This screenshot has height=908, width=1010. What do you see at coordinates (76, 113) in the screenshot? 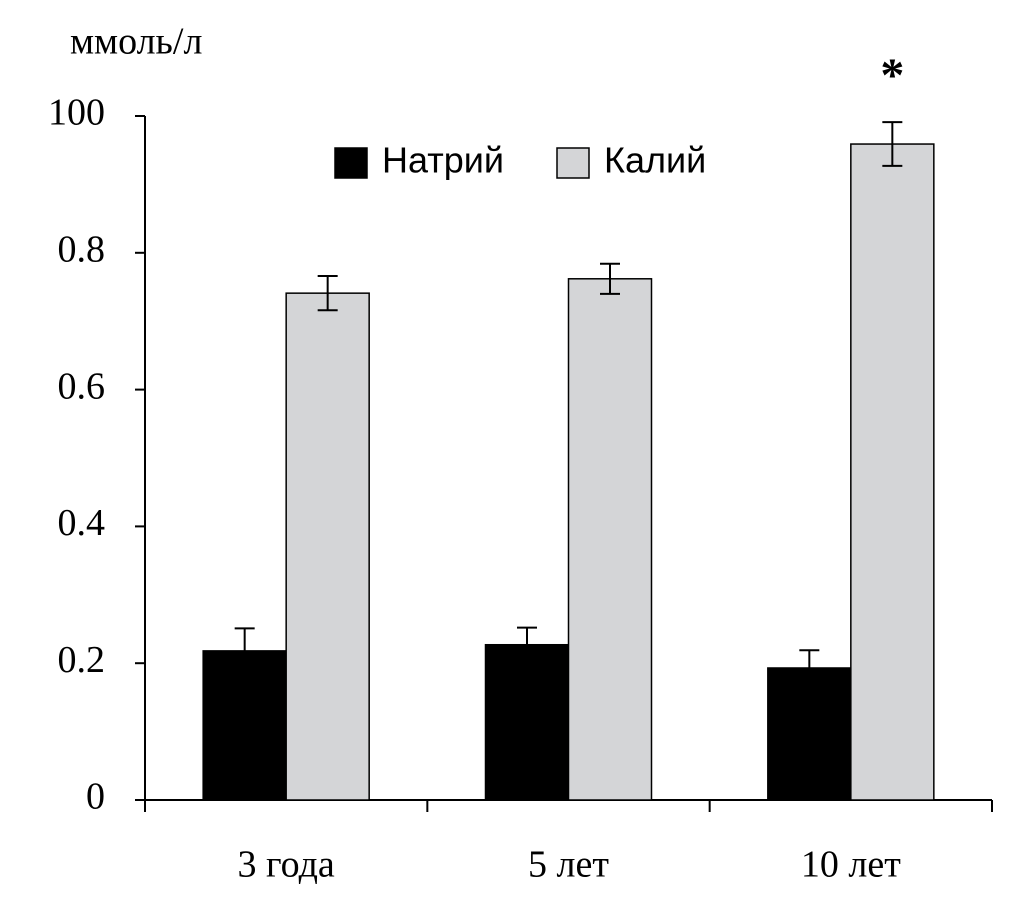
I see `y-tick-label: 100` at bounding box center [76, 113].